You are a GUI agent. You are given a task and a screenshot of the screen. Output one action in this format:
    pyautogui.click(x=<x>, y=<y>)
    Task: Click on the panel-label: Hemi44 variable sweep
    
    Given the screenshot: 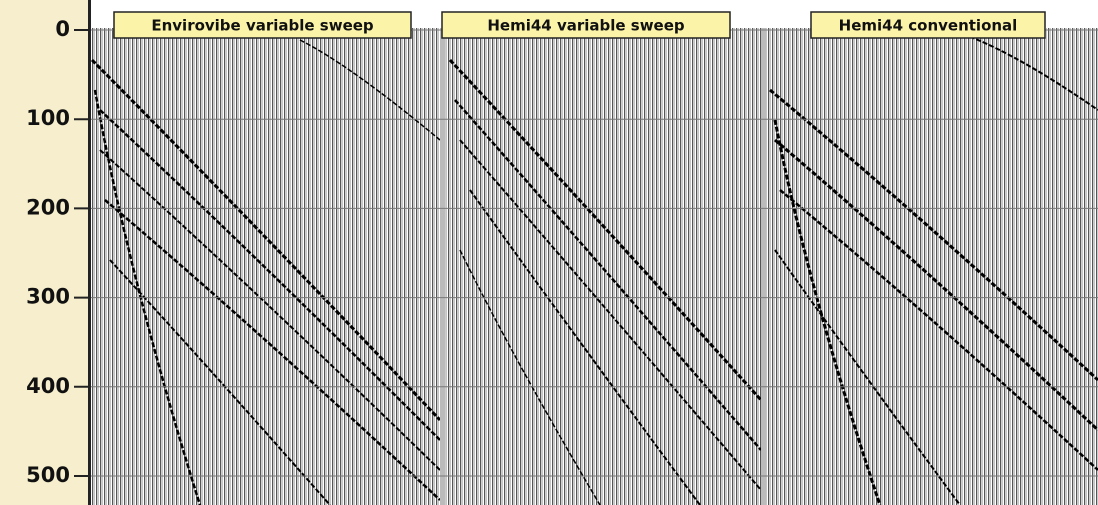 What is the action you would take?
    pyautogui.click(x=586, y=26)
    